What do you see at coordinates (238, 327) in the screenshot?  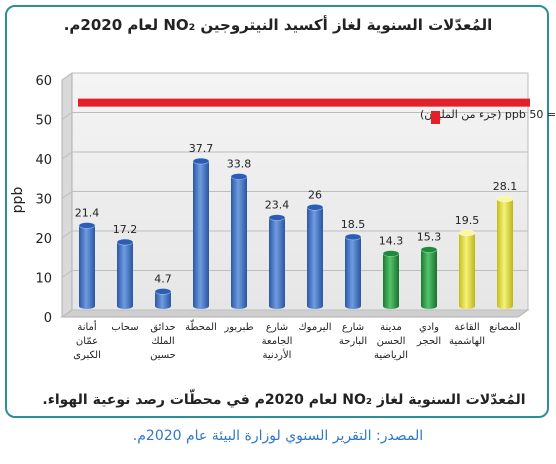 I see `x-tick-label: طبربور` at bounding box center [238, 327].